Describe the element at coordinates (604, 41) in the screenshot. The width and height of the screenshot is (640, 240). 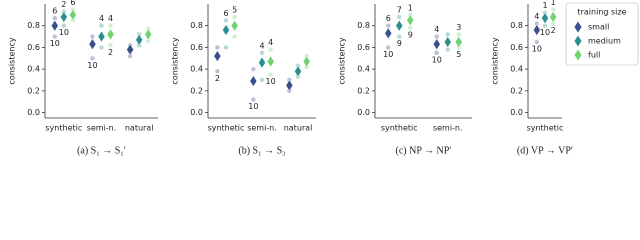
I see `legend-label: medium` at that location.